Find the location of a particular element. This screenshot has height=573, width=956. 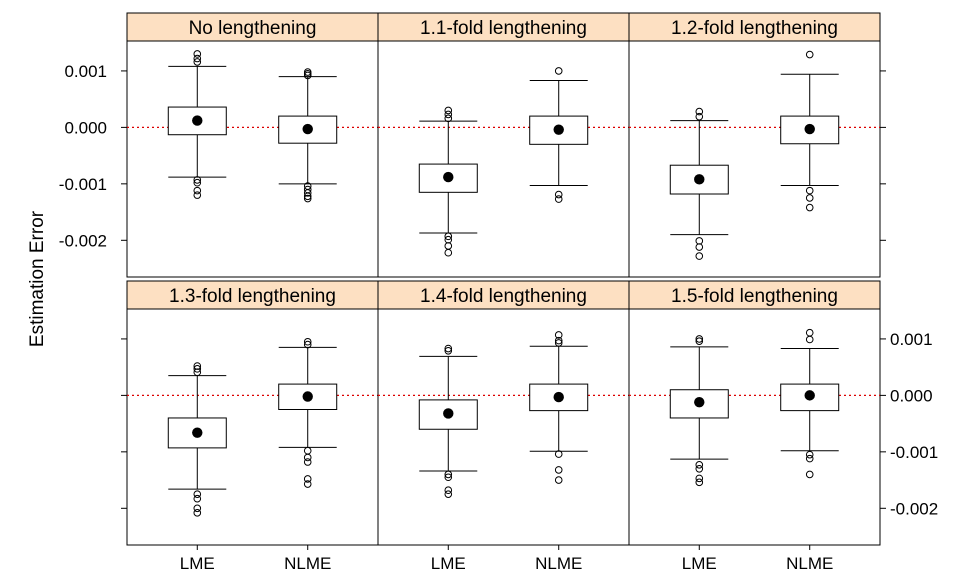

panel-title: 1.2-fold lengthening is located at coordinates (754, 28).